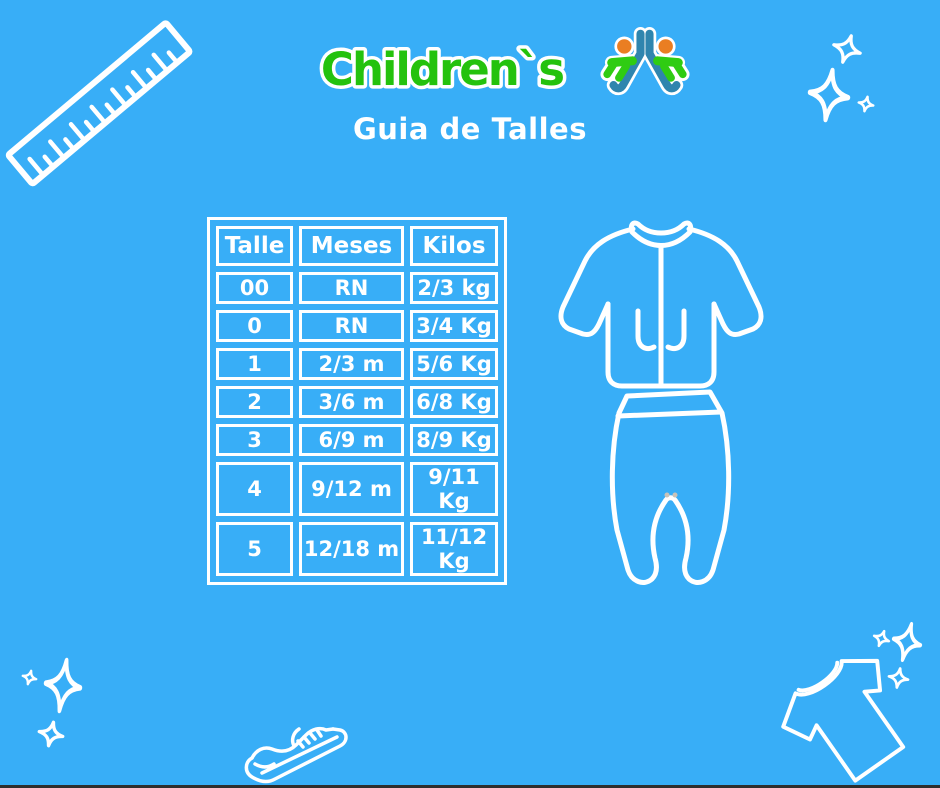 This screenshot has width=940, height=788. Describe the element at coordinates (645, 61) in the screenshot. I see `children-figures-icon` at that location.